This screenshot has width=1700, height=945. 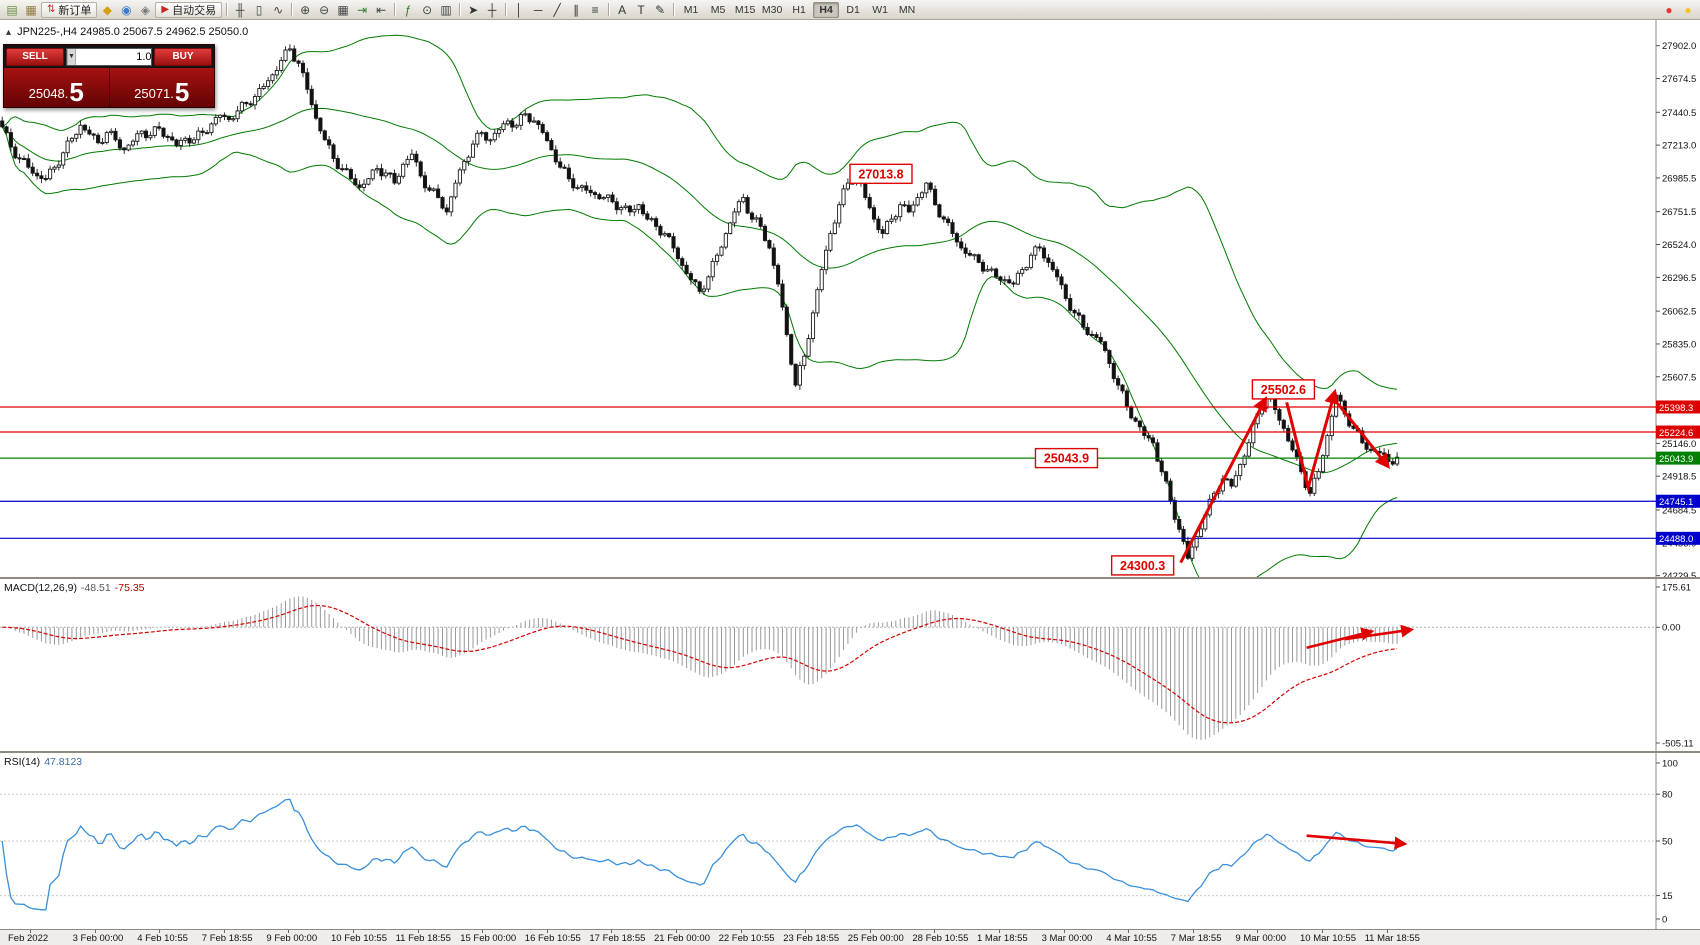 I want to click on timeframe-M15: M15, so click(x=745, y=9).